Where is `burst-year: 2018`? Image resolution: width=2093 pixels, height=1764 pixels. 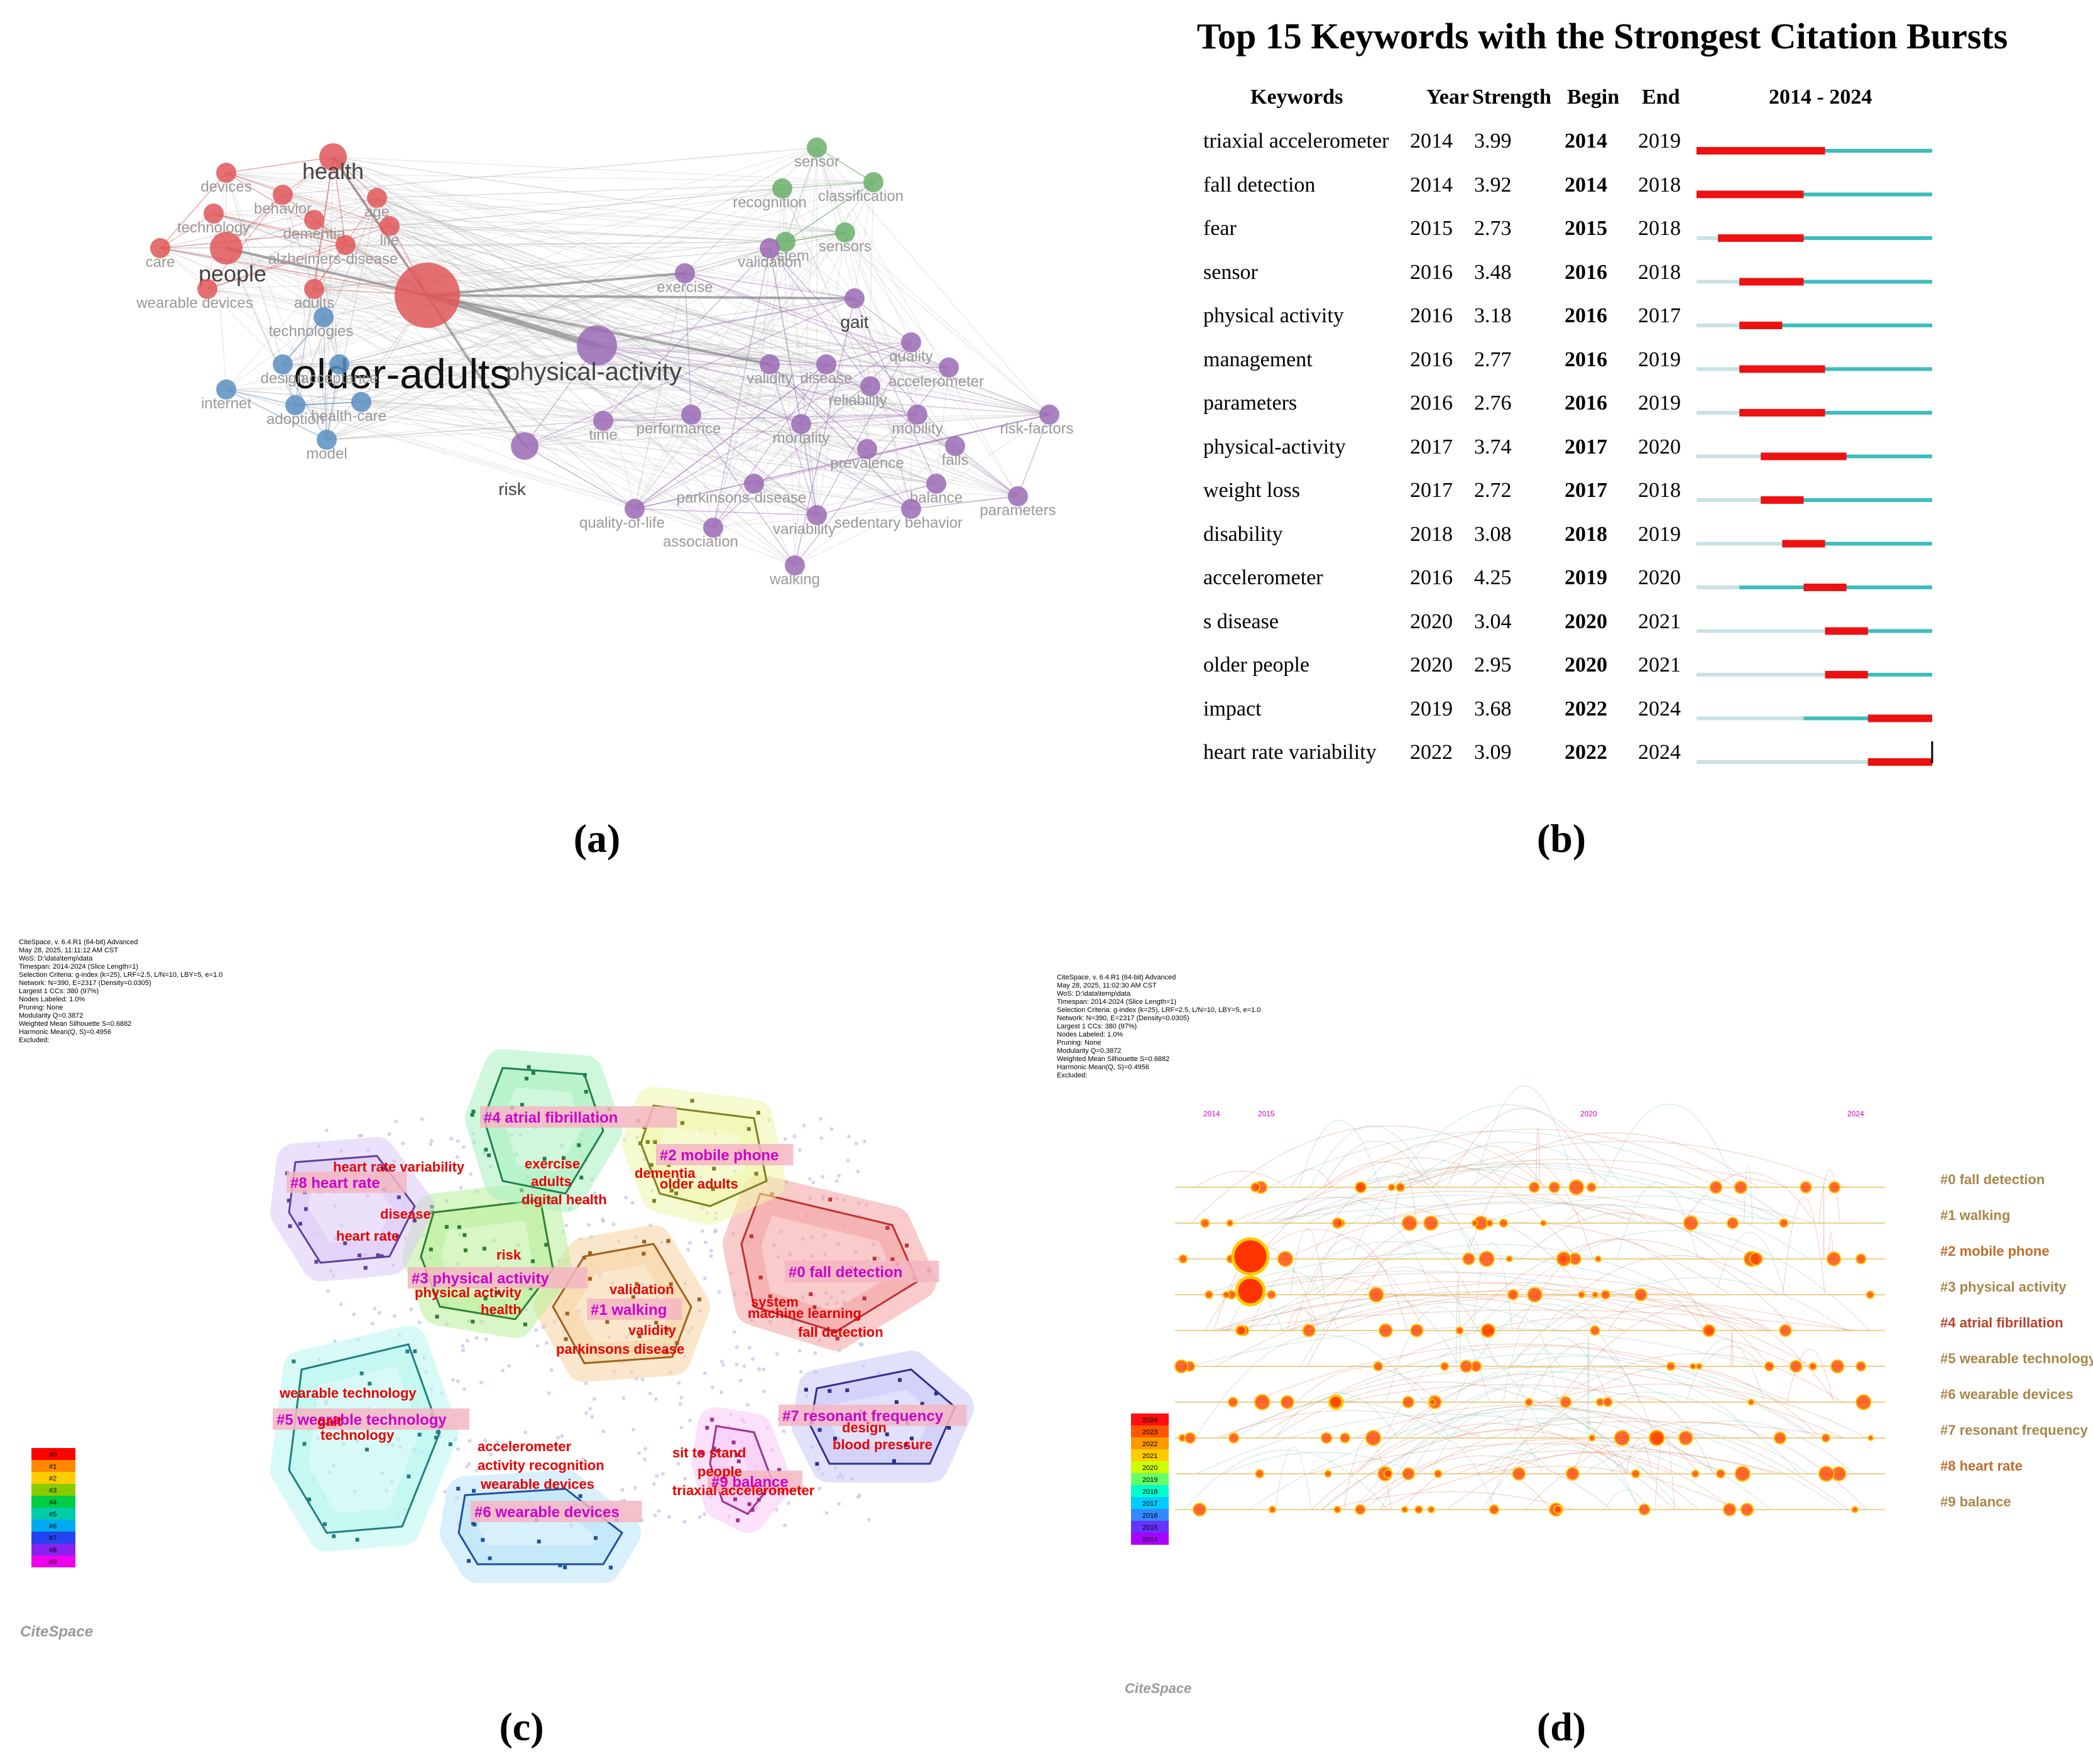 burst-year: 2018 is located at coordinates (1431, 534).